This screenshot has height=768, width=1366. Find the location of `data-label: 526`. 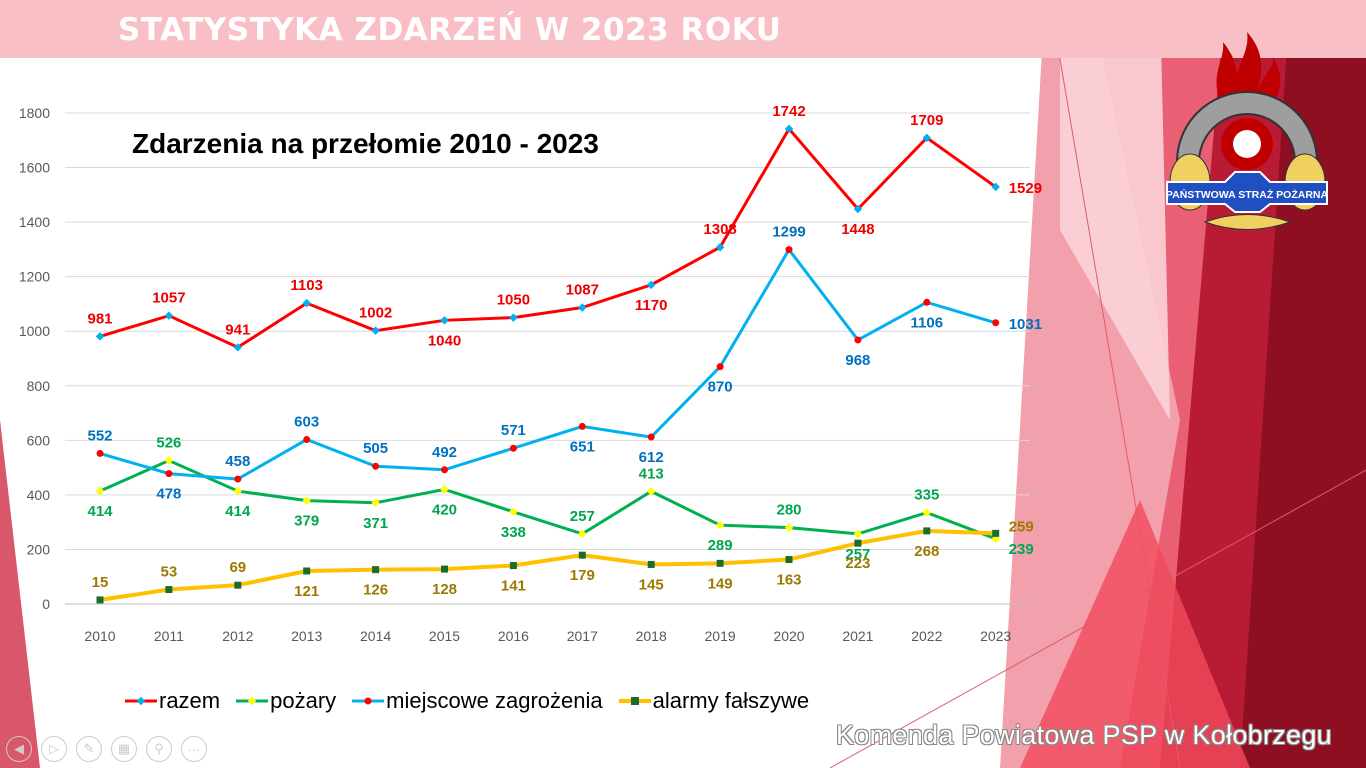

data-label: 526 is located at coordinates (168, 443).